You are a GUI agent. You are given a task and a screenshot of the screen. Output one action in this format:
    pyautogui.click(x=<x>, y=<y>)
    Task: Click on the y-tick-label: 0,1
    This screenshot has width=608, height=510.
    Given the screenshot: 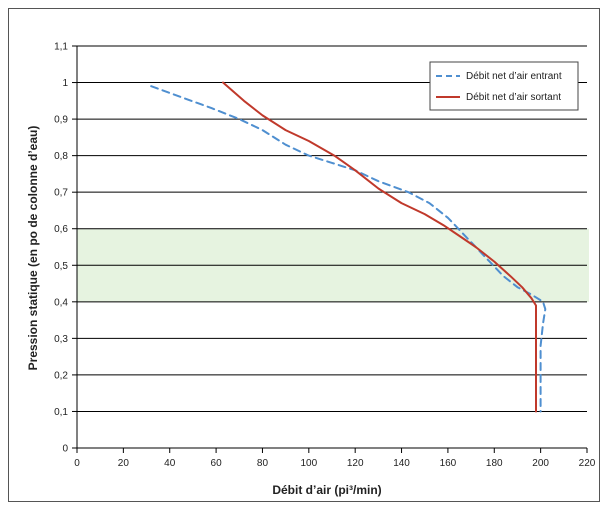 What is the action you would take?
    pyautogui.click(x=61, y=412)
    